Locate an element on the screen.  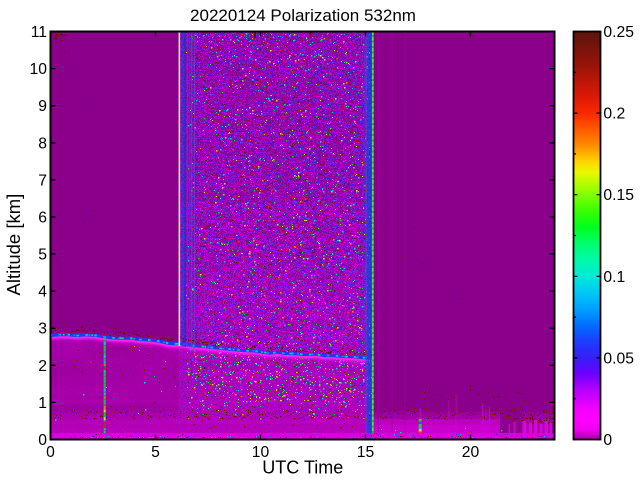
svg-text: 0.15 is located at coordinates (618, 195).